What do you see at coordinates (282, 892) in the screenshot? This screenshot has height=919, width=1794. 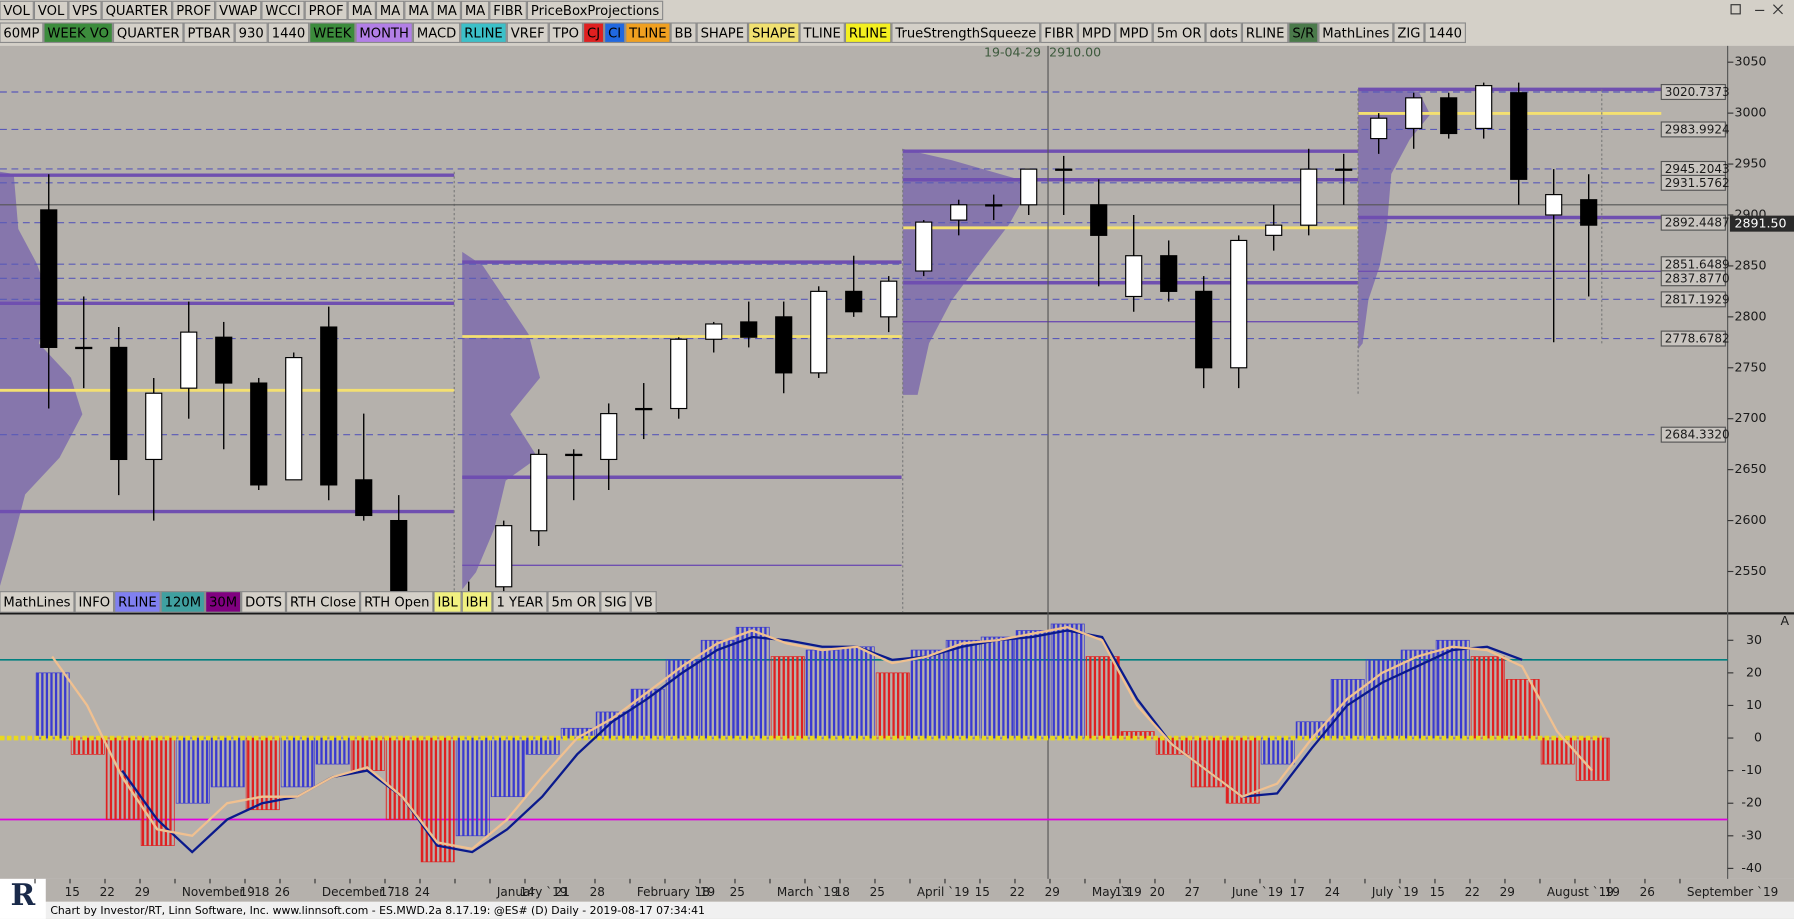 I see `date-label: 26` at bounding box center [282, 892].